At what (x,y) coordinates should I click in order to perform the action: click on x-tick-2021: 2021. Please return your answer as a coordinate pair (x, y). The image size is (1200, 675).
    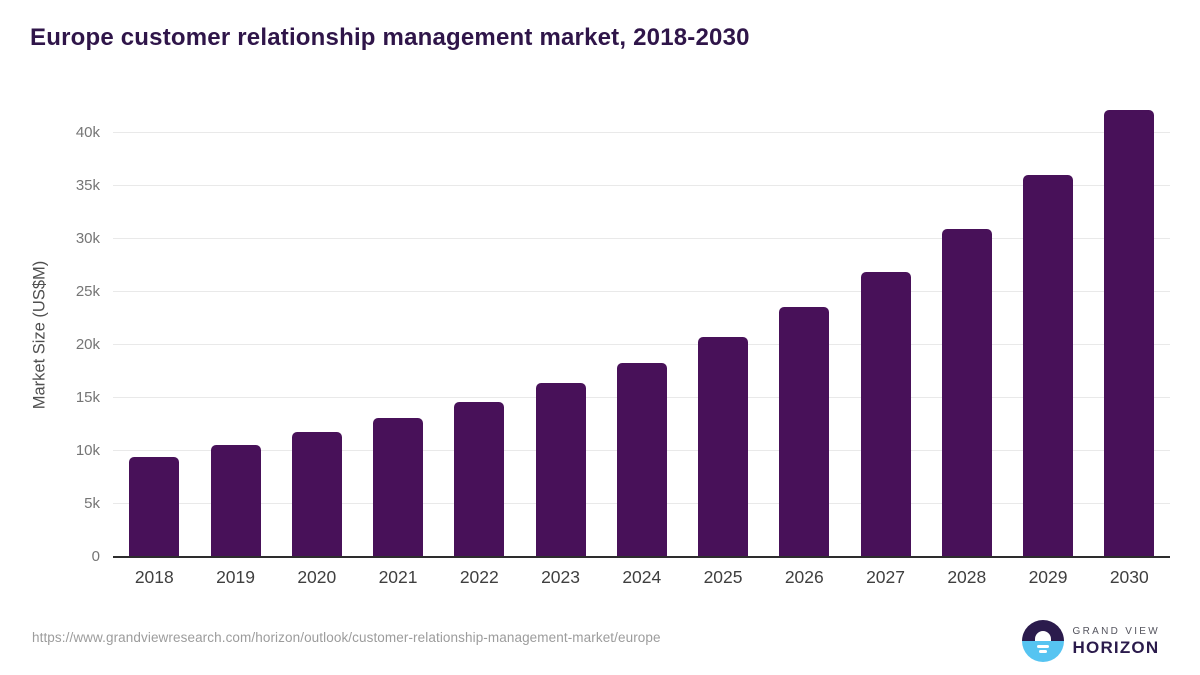
    Looking at the image, I should click on (398, 577).